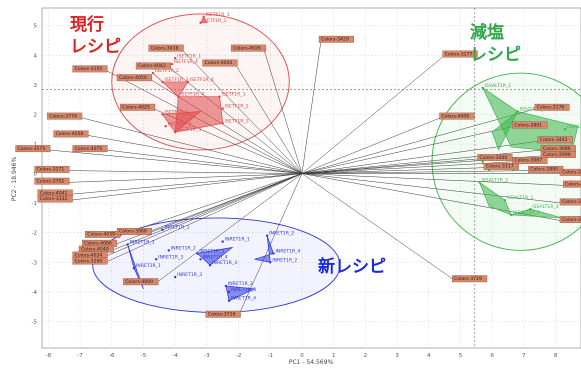  Describe the element at coordinates (165, 48) in the screenshot. I see `loading-label: Colors-3418` at that location.